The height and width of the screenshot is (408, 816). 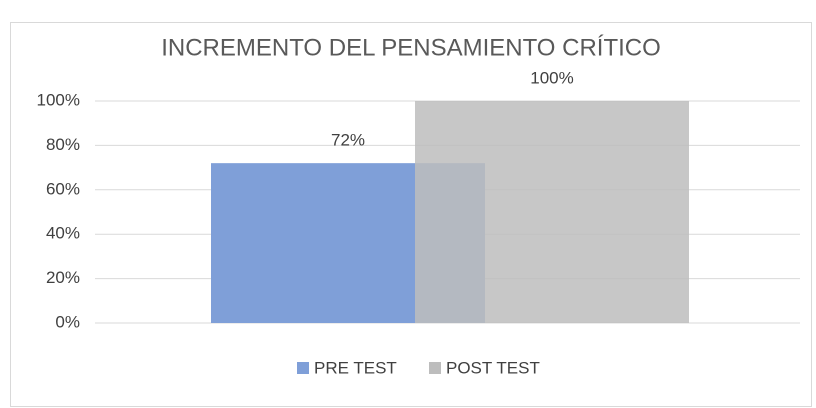 What do you see at coordinates (551, 77) in the screenshot?
I see `data-label: 100%` at bounding box center [551, 77].